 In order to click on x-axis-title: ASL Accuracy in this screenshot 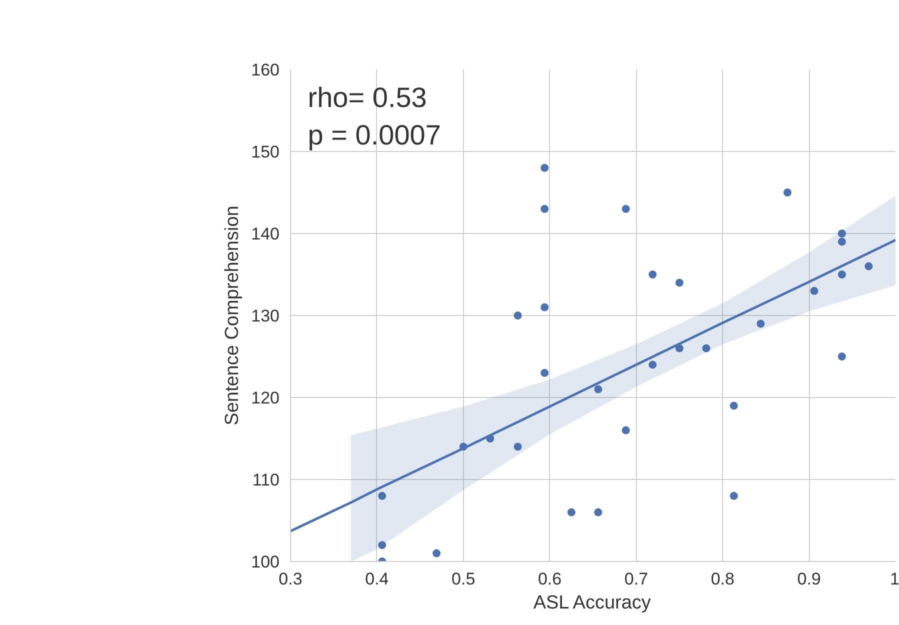, I will do `click(592, 603)`.